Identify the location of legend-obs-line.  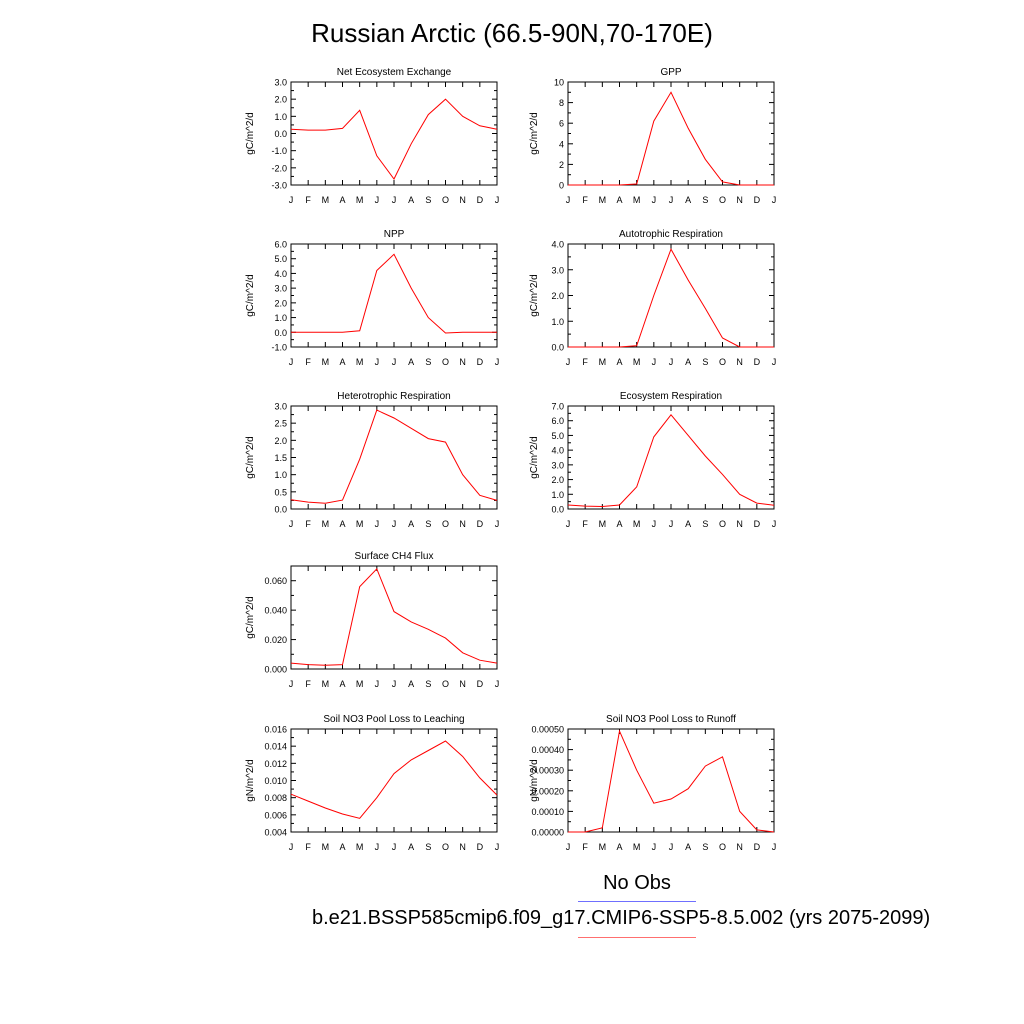
(637, 901).